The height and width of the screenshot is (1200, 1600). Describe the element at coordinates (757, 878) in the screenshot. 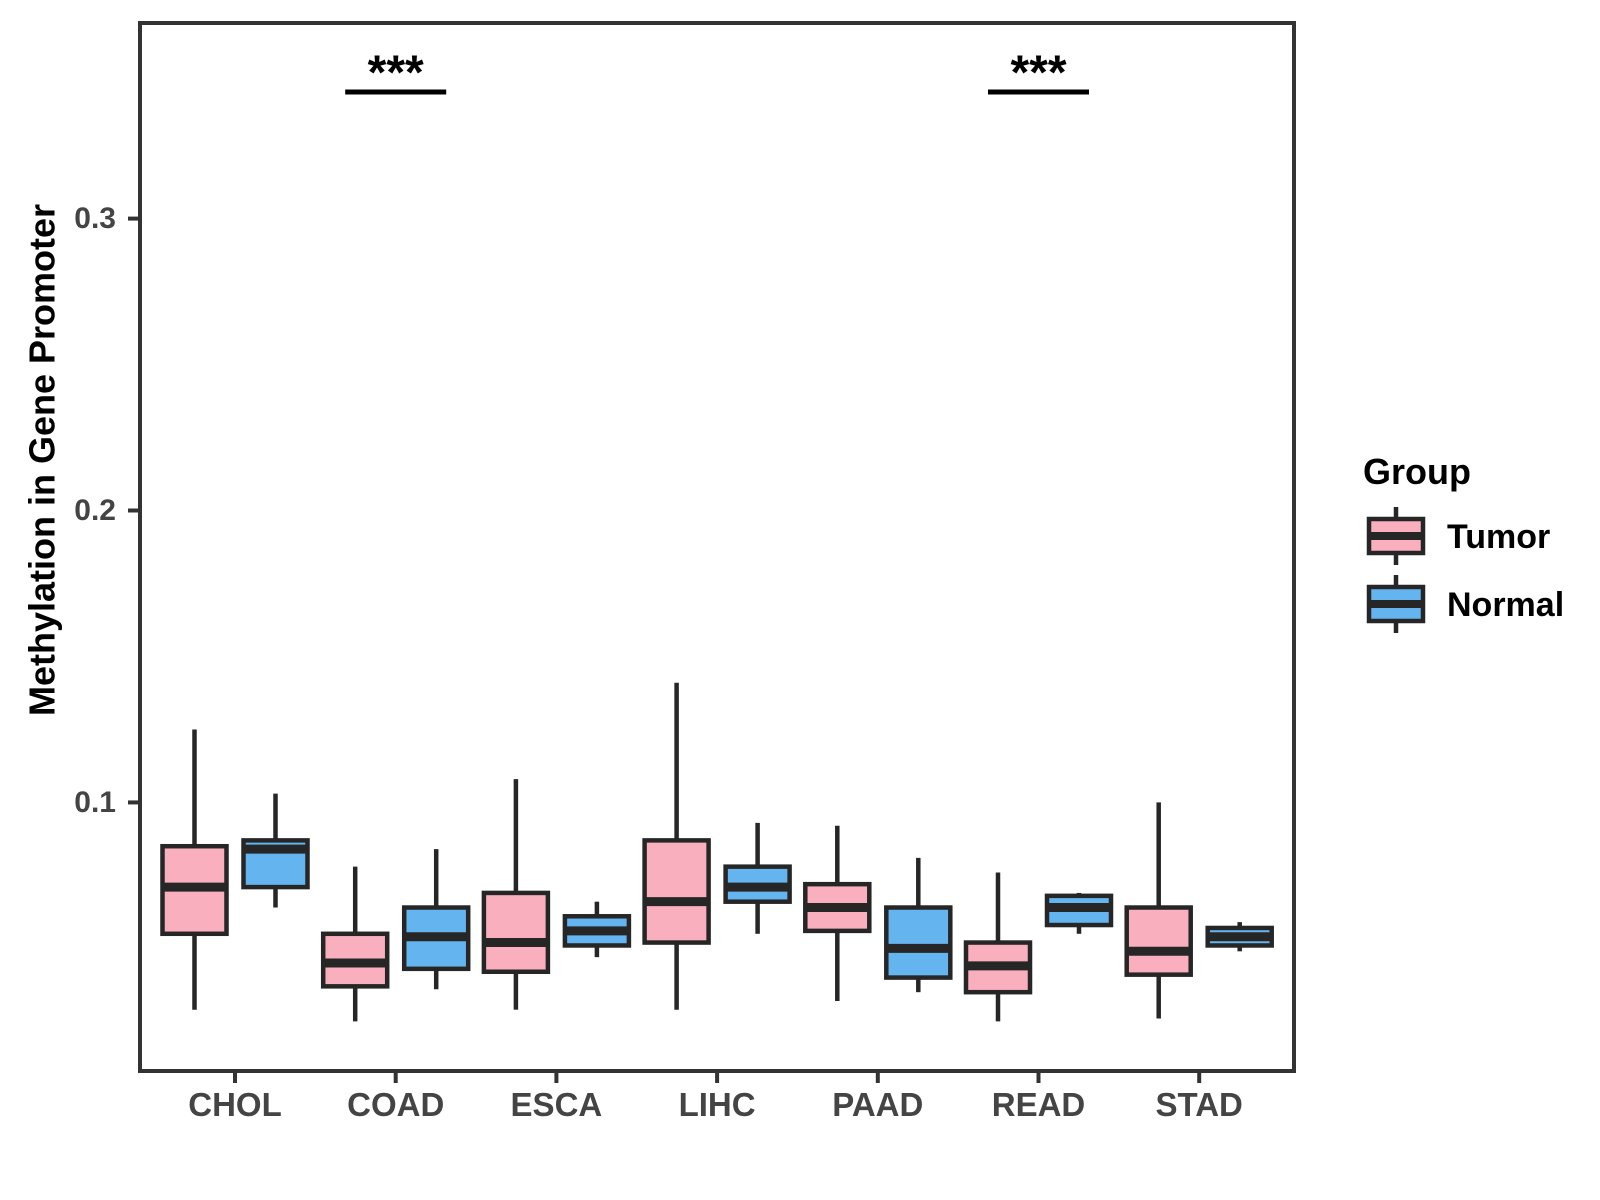

I see `boxplot-normal-lihc` at that location.